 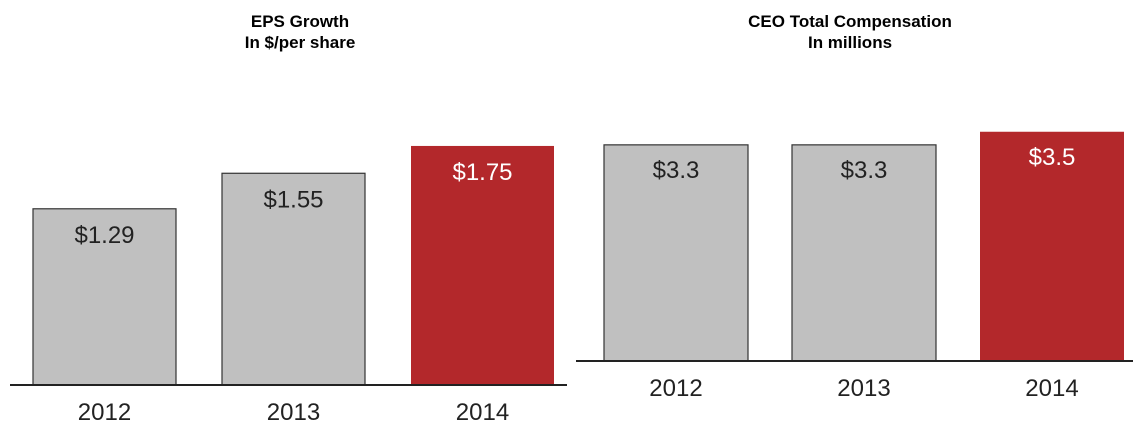 What do you see at coordinates (1052, 157) in the screenshot?
I see `ceo-data-label-2014: $3.5` at bounding box center [1052, 157].